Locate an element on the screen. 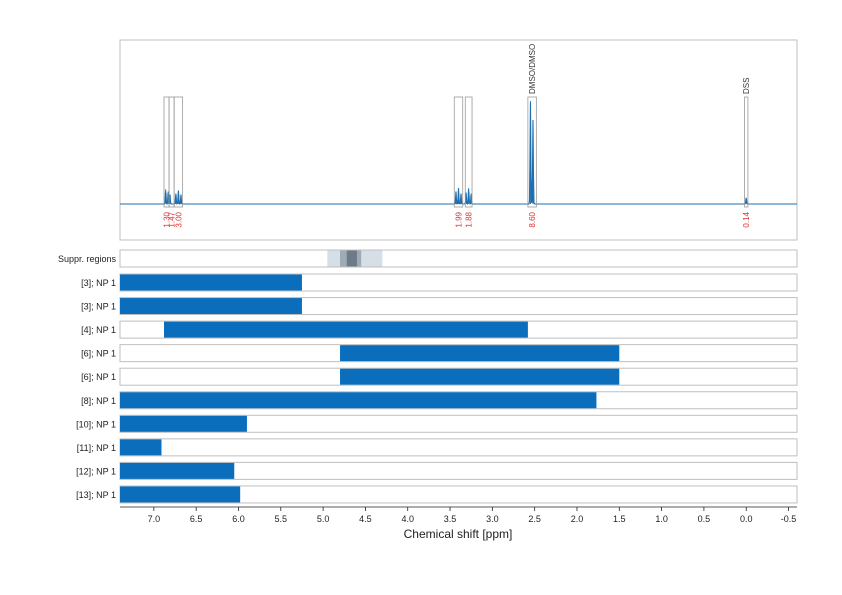  integral-label: 1.88 is located at coordinates (469, 219).